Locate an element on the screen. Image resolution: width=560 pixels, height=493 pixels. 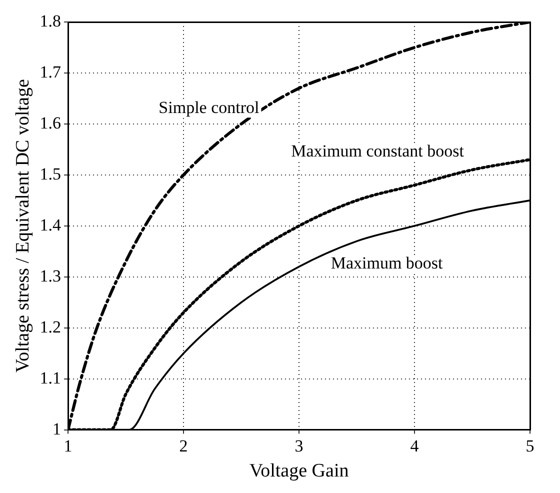
y-tick-label: 1.1 is located at coordinates (51, 378).